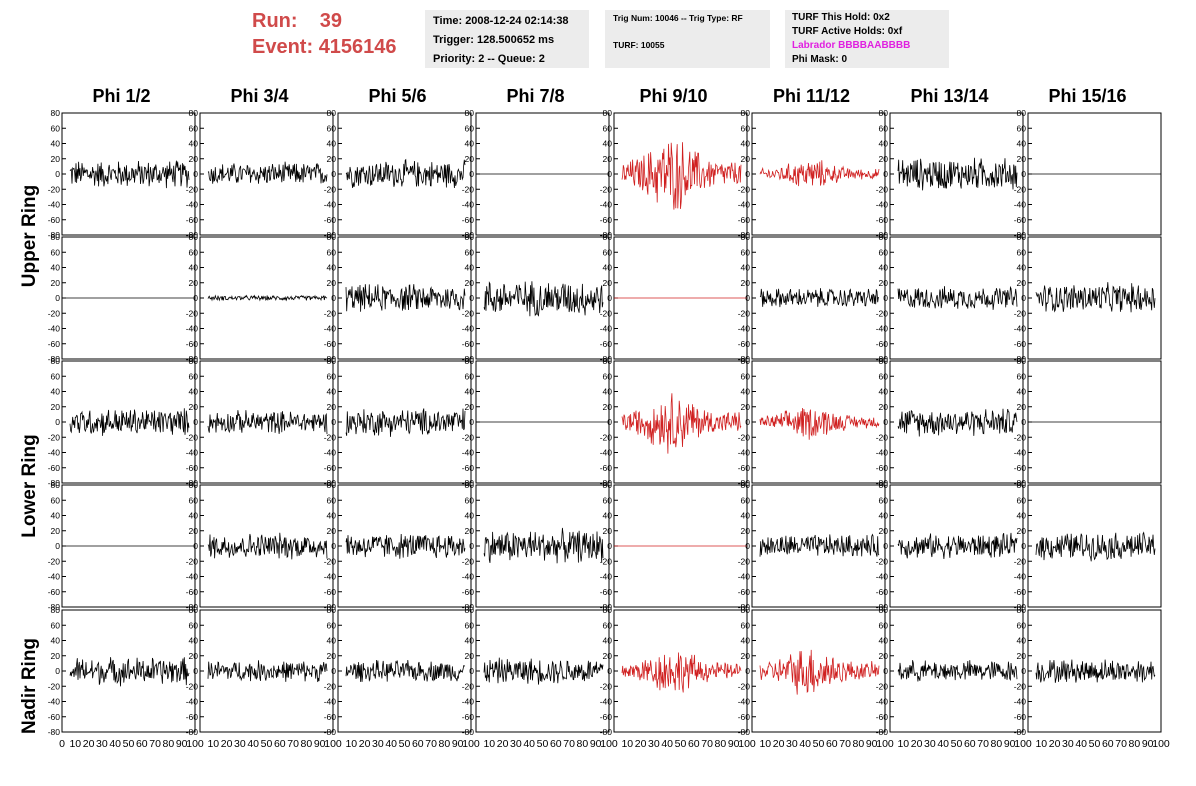 The height and width of the screenshot is (786, 1196). I want to click on waveform-panel-r3-c7: 80 60 40 20 0 -20 -40 -60 -80, so click(1088, 546).